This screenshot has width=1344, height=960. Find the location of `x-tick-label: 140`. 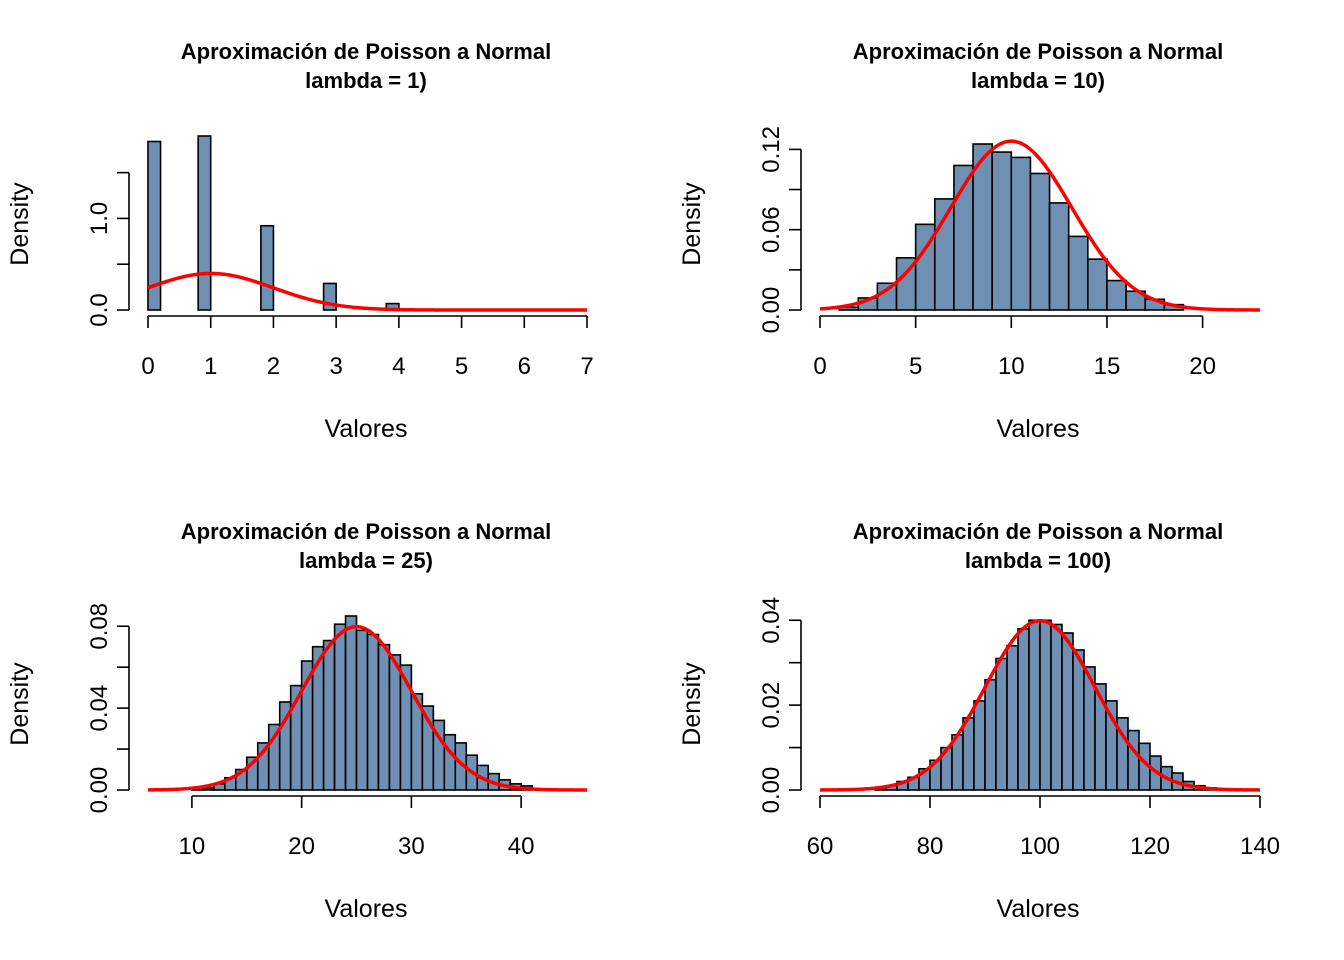

x-tick-label: 140 is located at coordinates (1260, 846).